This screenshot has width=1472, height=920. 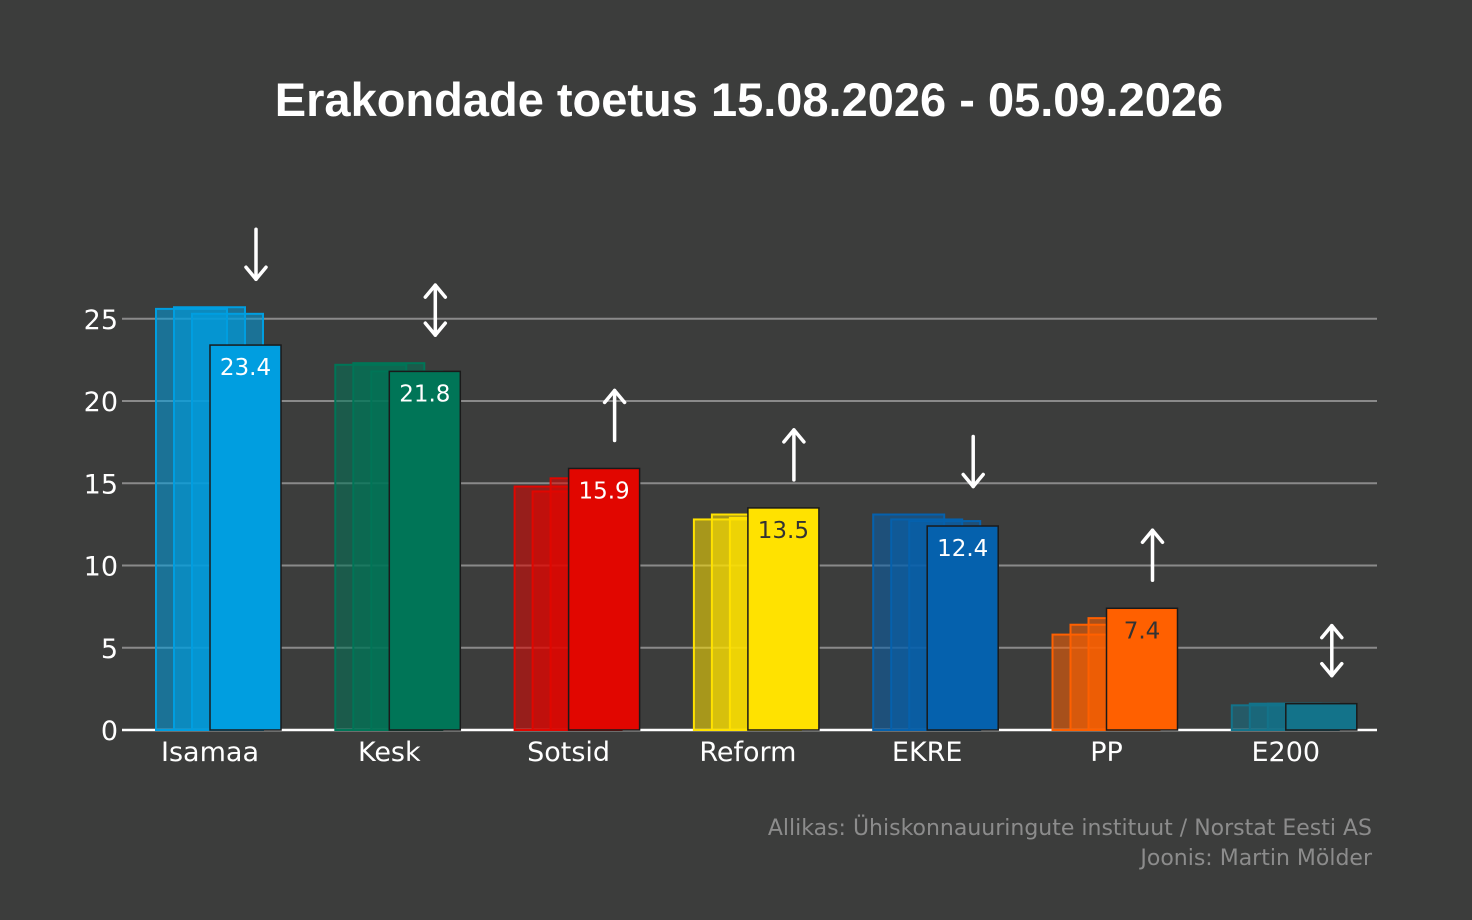 What do you see at coordinates (425, 550) in the screenshot?
I see `bar-kesk` at bounding box center [425, 550].